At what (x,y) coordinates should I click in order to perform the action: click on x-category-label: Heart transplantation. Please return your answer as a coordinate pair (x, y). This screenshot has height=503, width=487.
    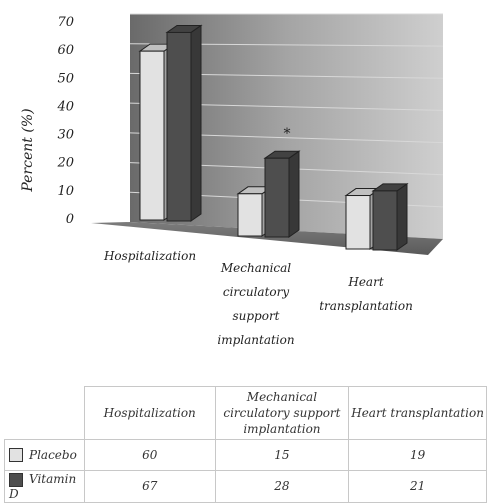
    Looking at the image, I should click on (366, 294).